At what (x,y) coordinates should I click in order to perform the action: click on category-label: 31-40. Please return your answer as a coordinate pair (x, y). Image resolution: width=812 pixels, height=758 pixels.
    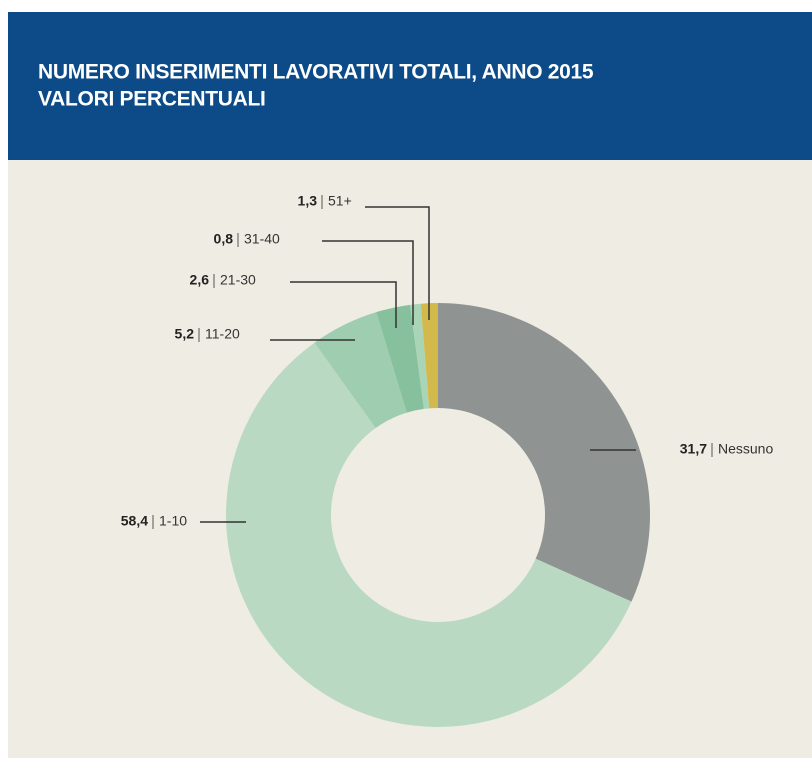
    Looking at the image, I should click on (262, 239).